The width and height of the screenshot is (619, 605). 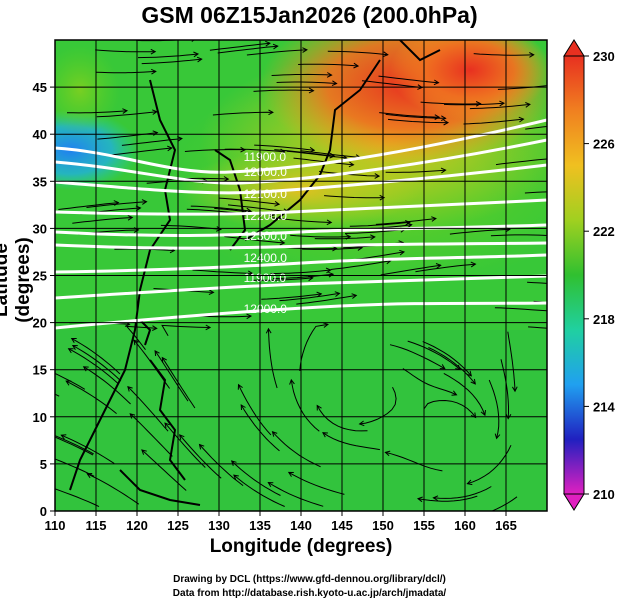 What do you see at coordinates (301, 525) in the screenshot?
I see `x-tick-label: 140` at bounding box center [301, 525].